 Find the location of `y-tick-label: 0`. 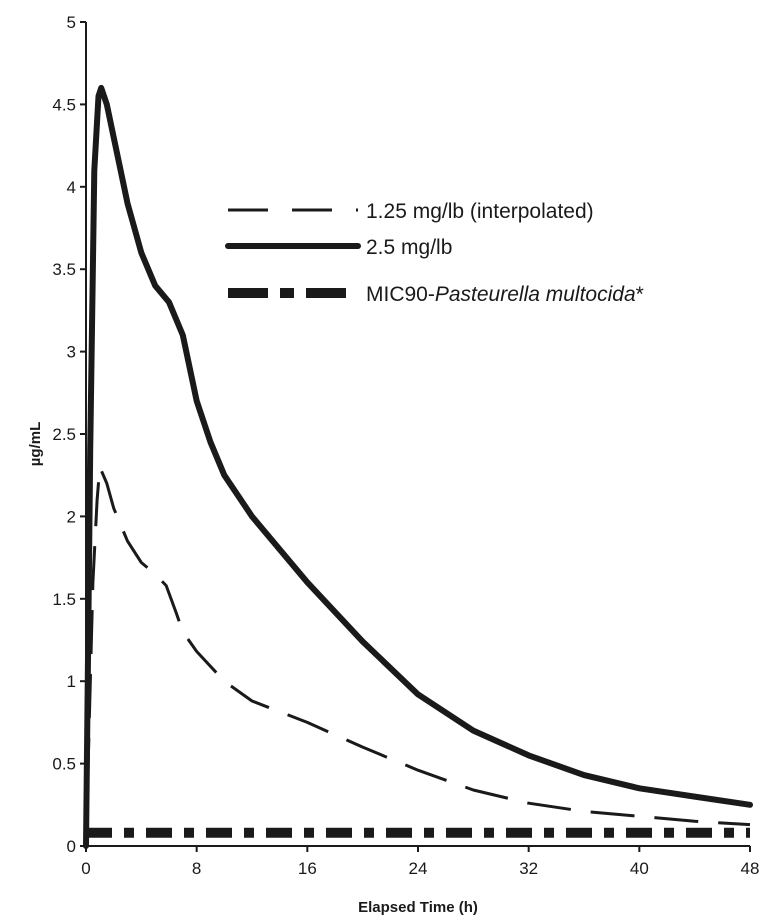

y-tick-label: 0 is located at coordinates (71, 846).